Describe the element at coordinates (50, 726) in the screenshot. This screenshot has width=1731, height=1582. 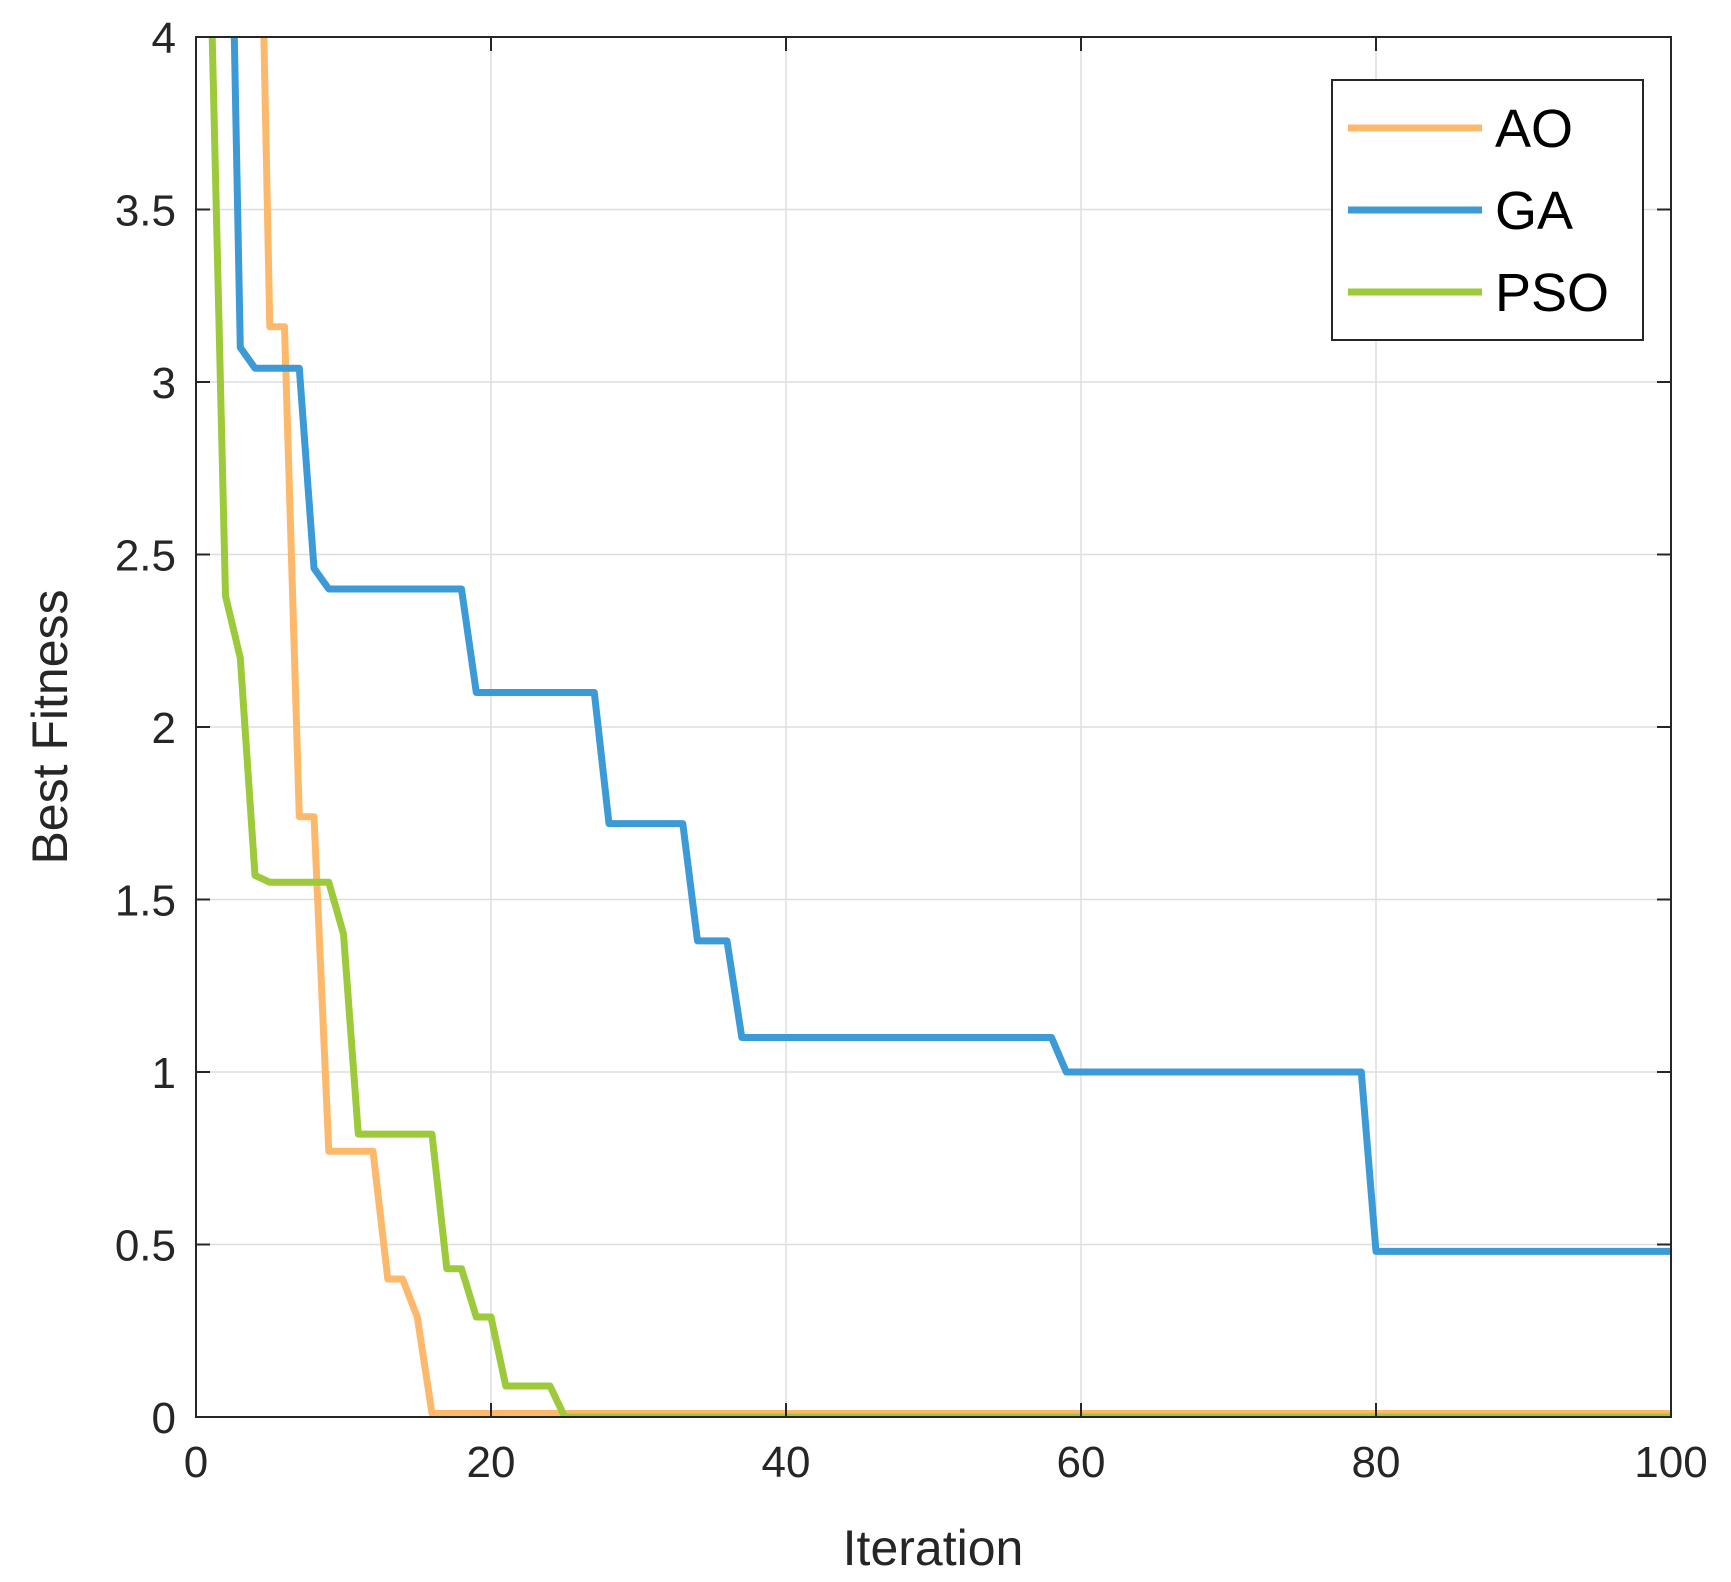
I see `y-axis-label: Best Fitness` at that location.